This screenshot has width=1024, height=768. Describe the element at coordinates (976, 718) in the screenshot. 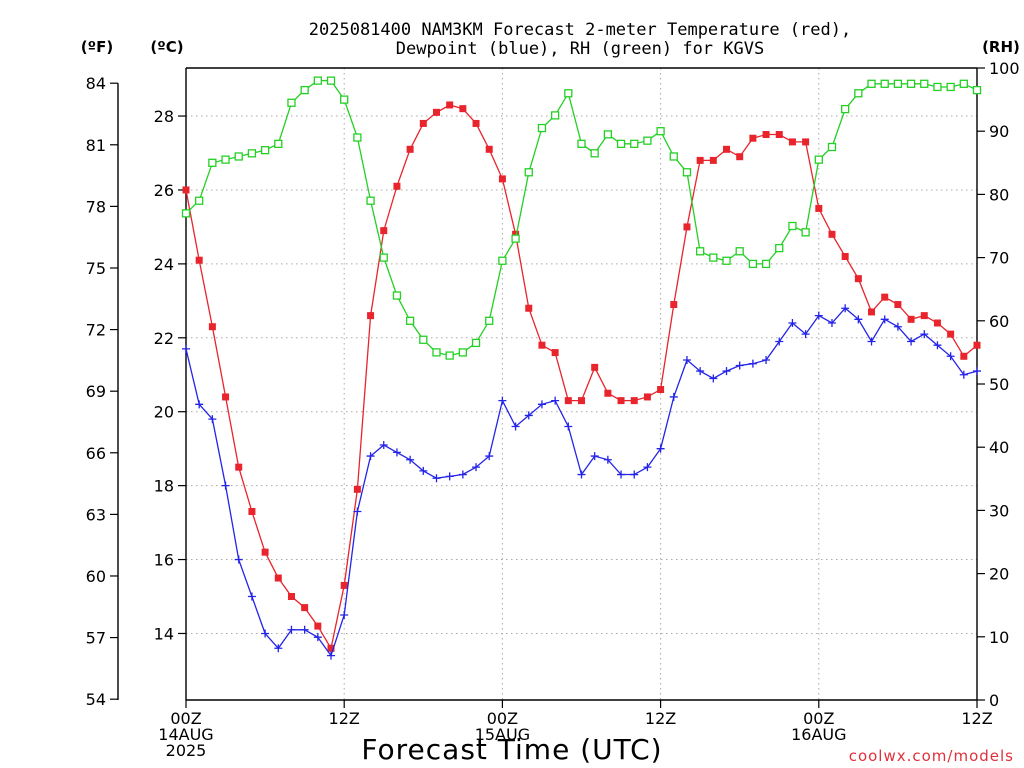

I see `x-tick-label: 12Z` at that location.